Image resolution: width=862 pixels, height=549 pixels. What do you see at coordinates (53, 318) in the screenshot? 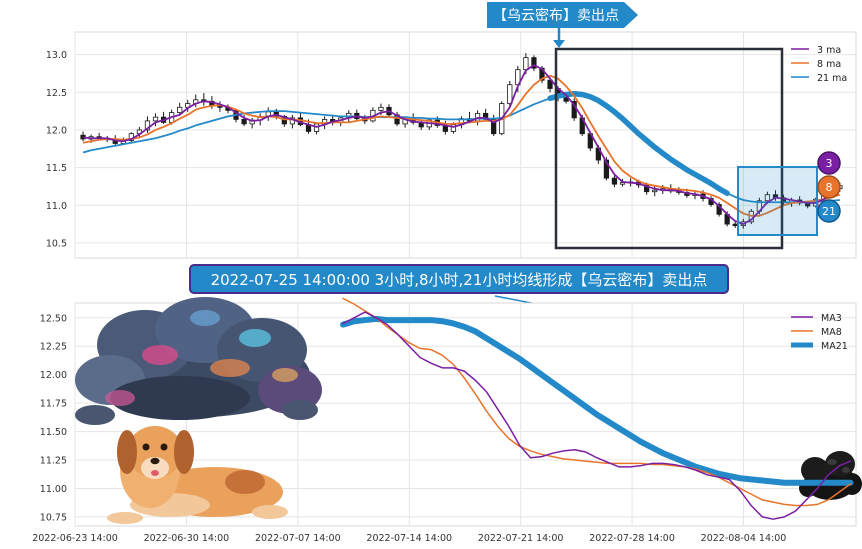
I see `bottom-y-tick-label: 12.50` at bounding box center [53, 318].